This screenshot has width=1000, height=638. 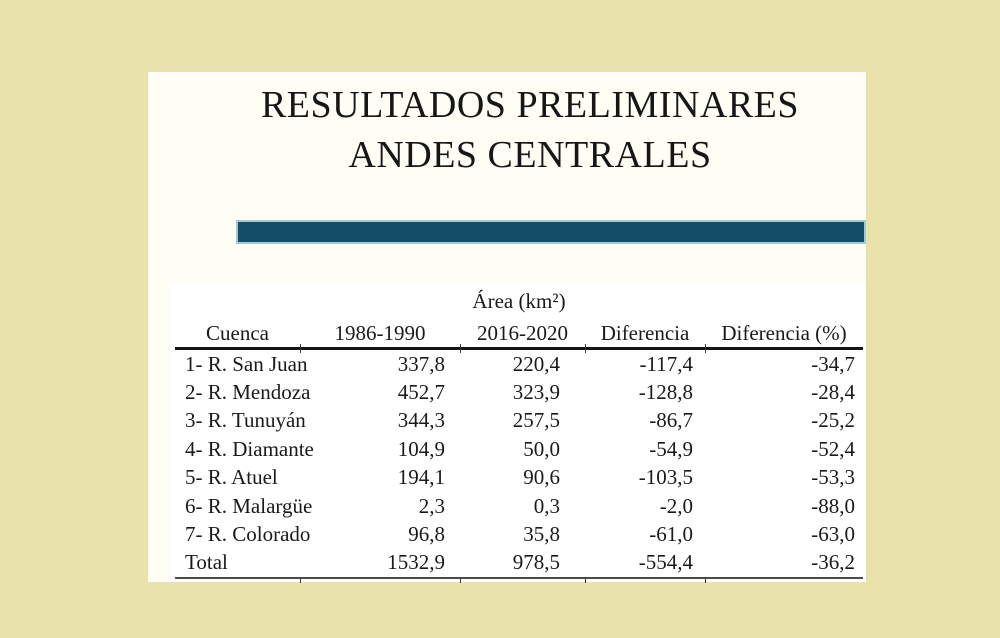 I want to click on row-value: 90,6, so click(x=541, y=477).